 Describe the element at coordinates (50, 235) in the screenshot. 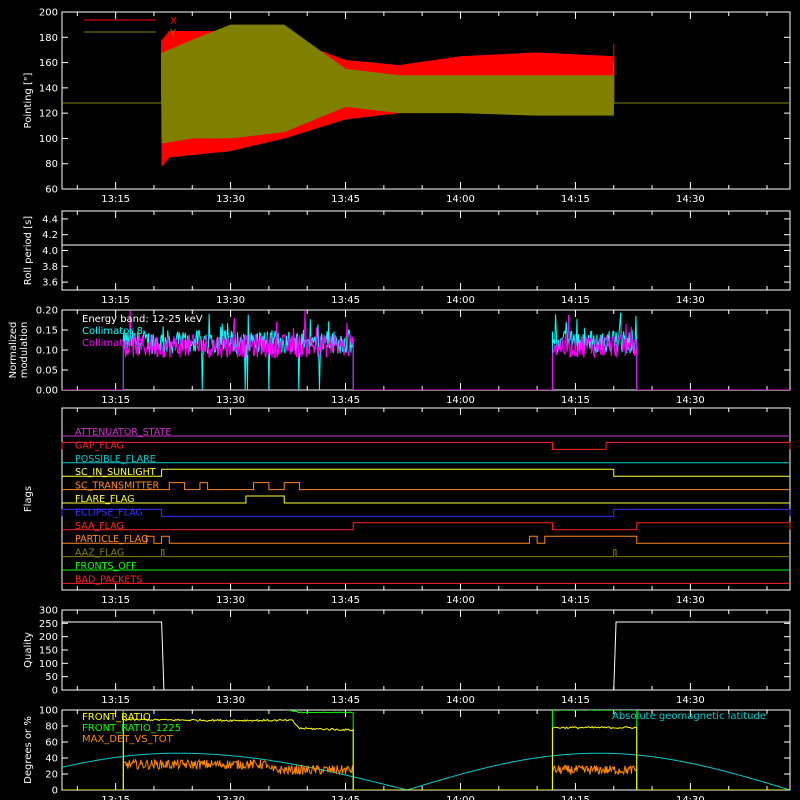

I see `y-tick-label: 4.2` at that location.